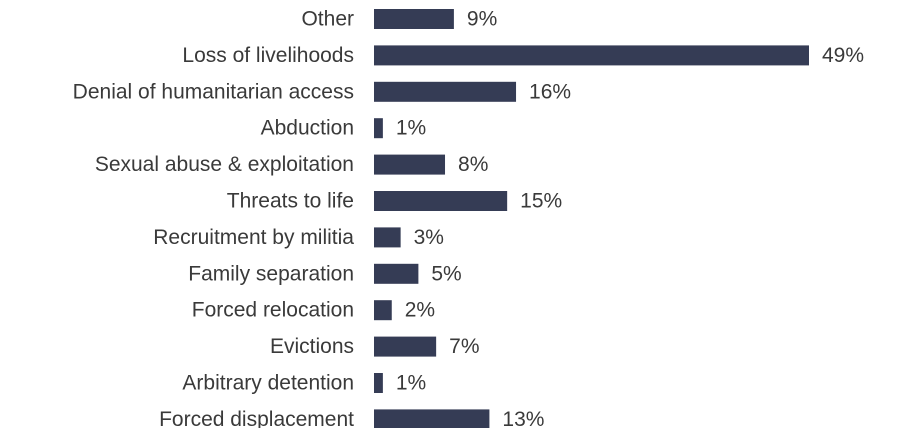  I want to click on category-label: Evictions, so click(312, 346).